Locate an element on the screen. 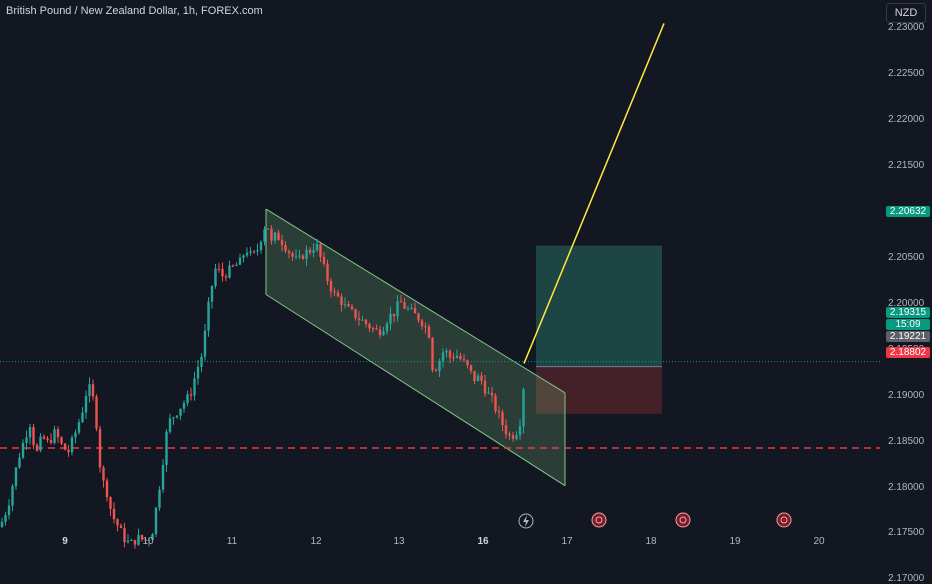  price-tick-label: 2.22000 is located at coordinates (906, 119).